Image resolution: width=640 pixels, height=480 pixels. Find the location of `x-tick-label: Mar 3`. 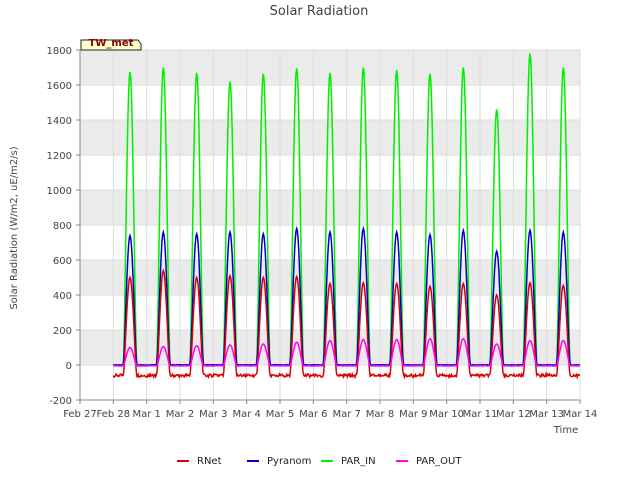

x-tick-label: Mar 3 is located at coordinates (213, 414).